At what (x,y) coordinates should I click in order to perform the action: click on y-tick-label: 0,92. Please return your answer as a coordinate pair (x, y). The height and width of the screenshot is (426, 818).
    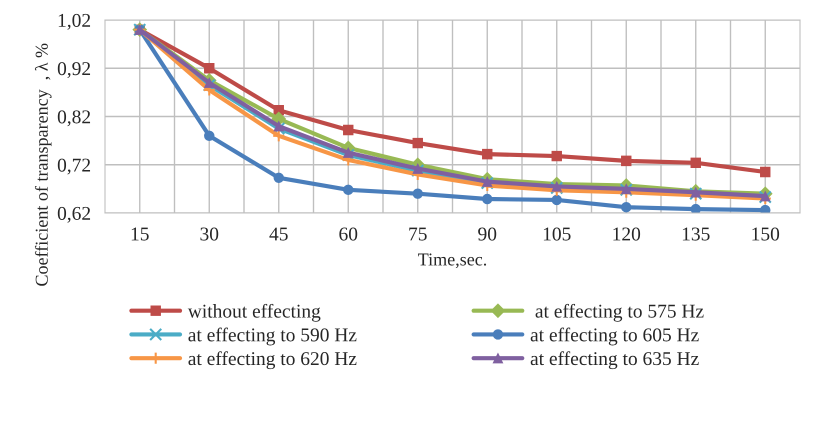
    Looking at the image, I should click on (74, 70).